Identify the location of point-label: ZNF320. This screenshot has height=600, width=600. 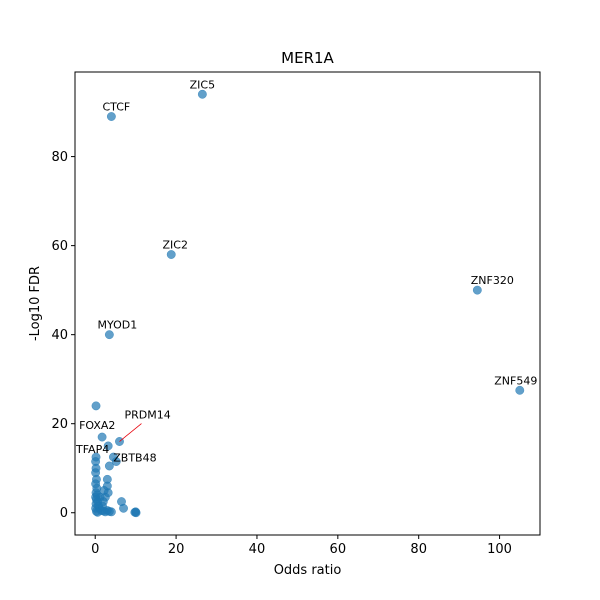
(492, 280).